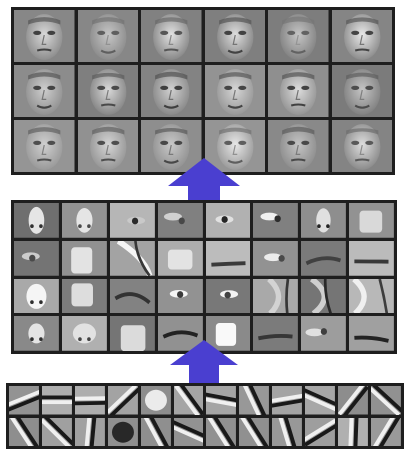  What do you see at coordinates (205, 416) in the screenshot?
I see `edges-grid` at bounding box center [205, 416].